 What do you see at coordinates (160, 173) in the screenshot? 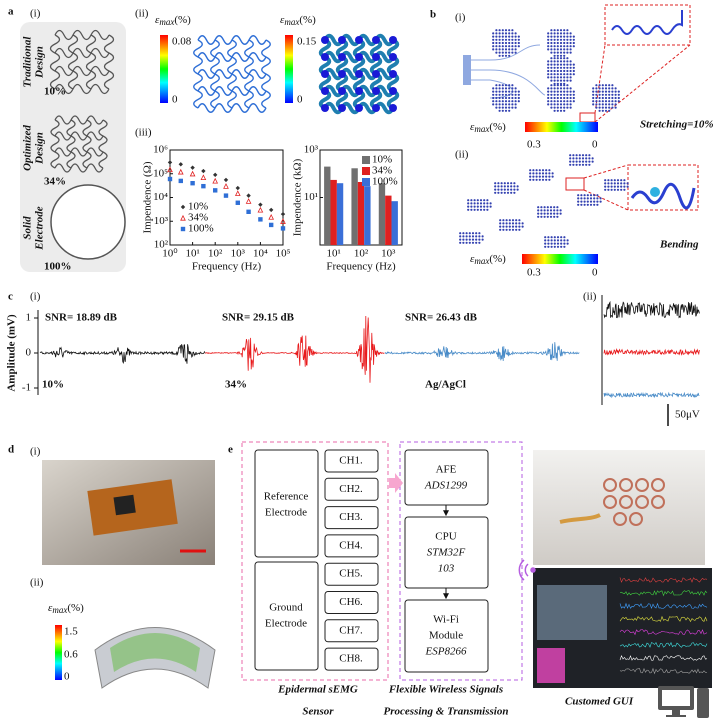
I see `y-tick-label: 10⁵` at bounding box center [160, 173].